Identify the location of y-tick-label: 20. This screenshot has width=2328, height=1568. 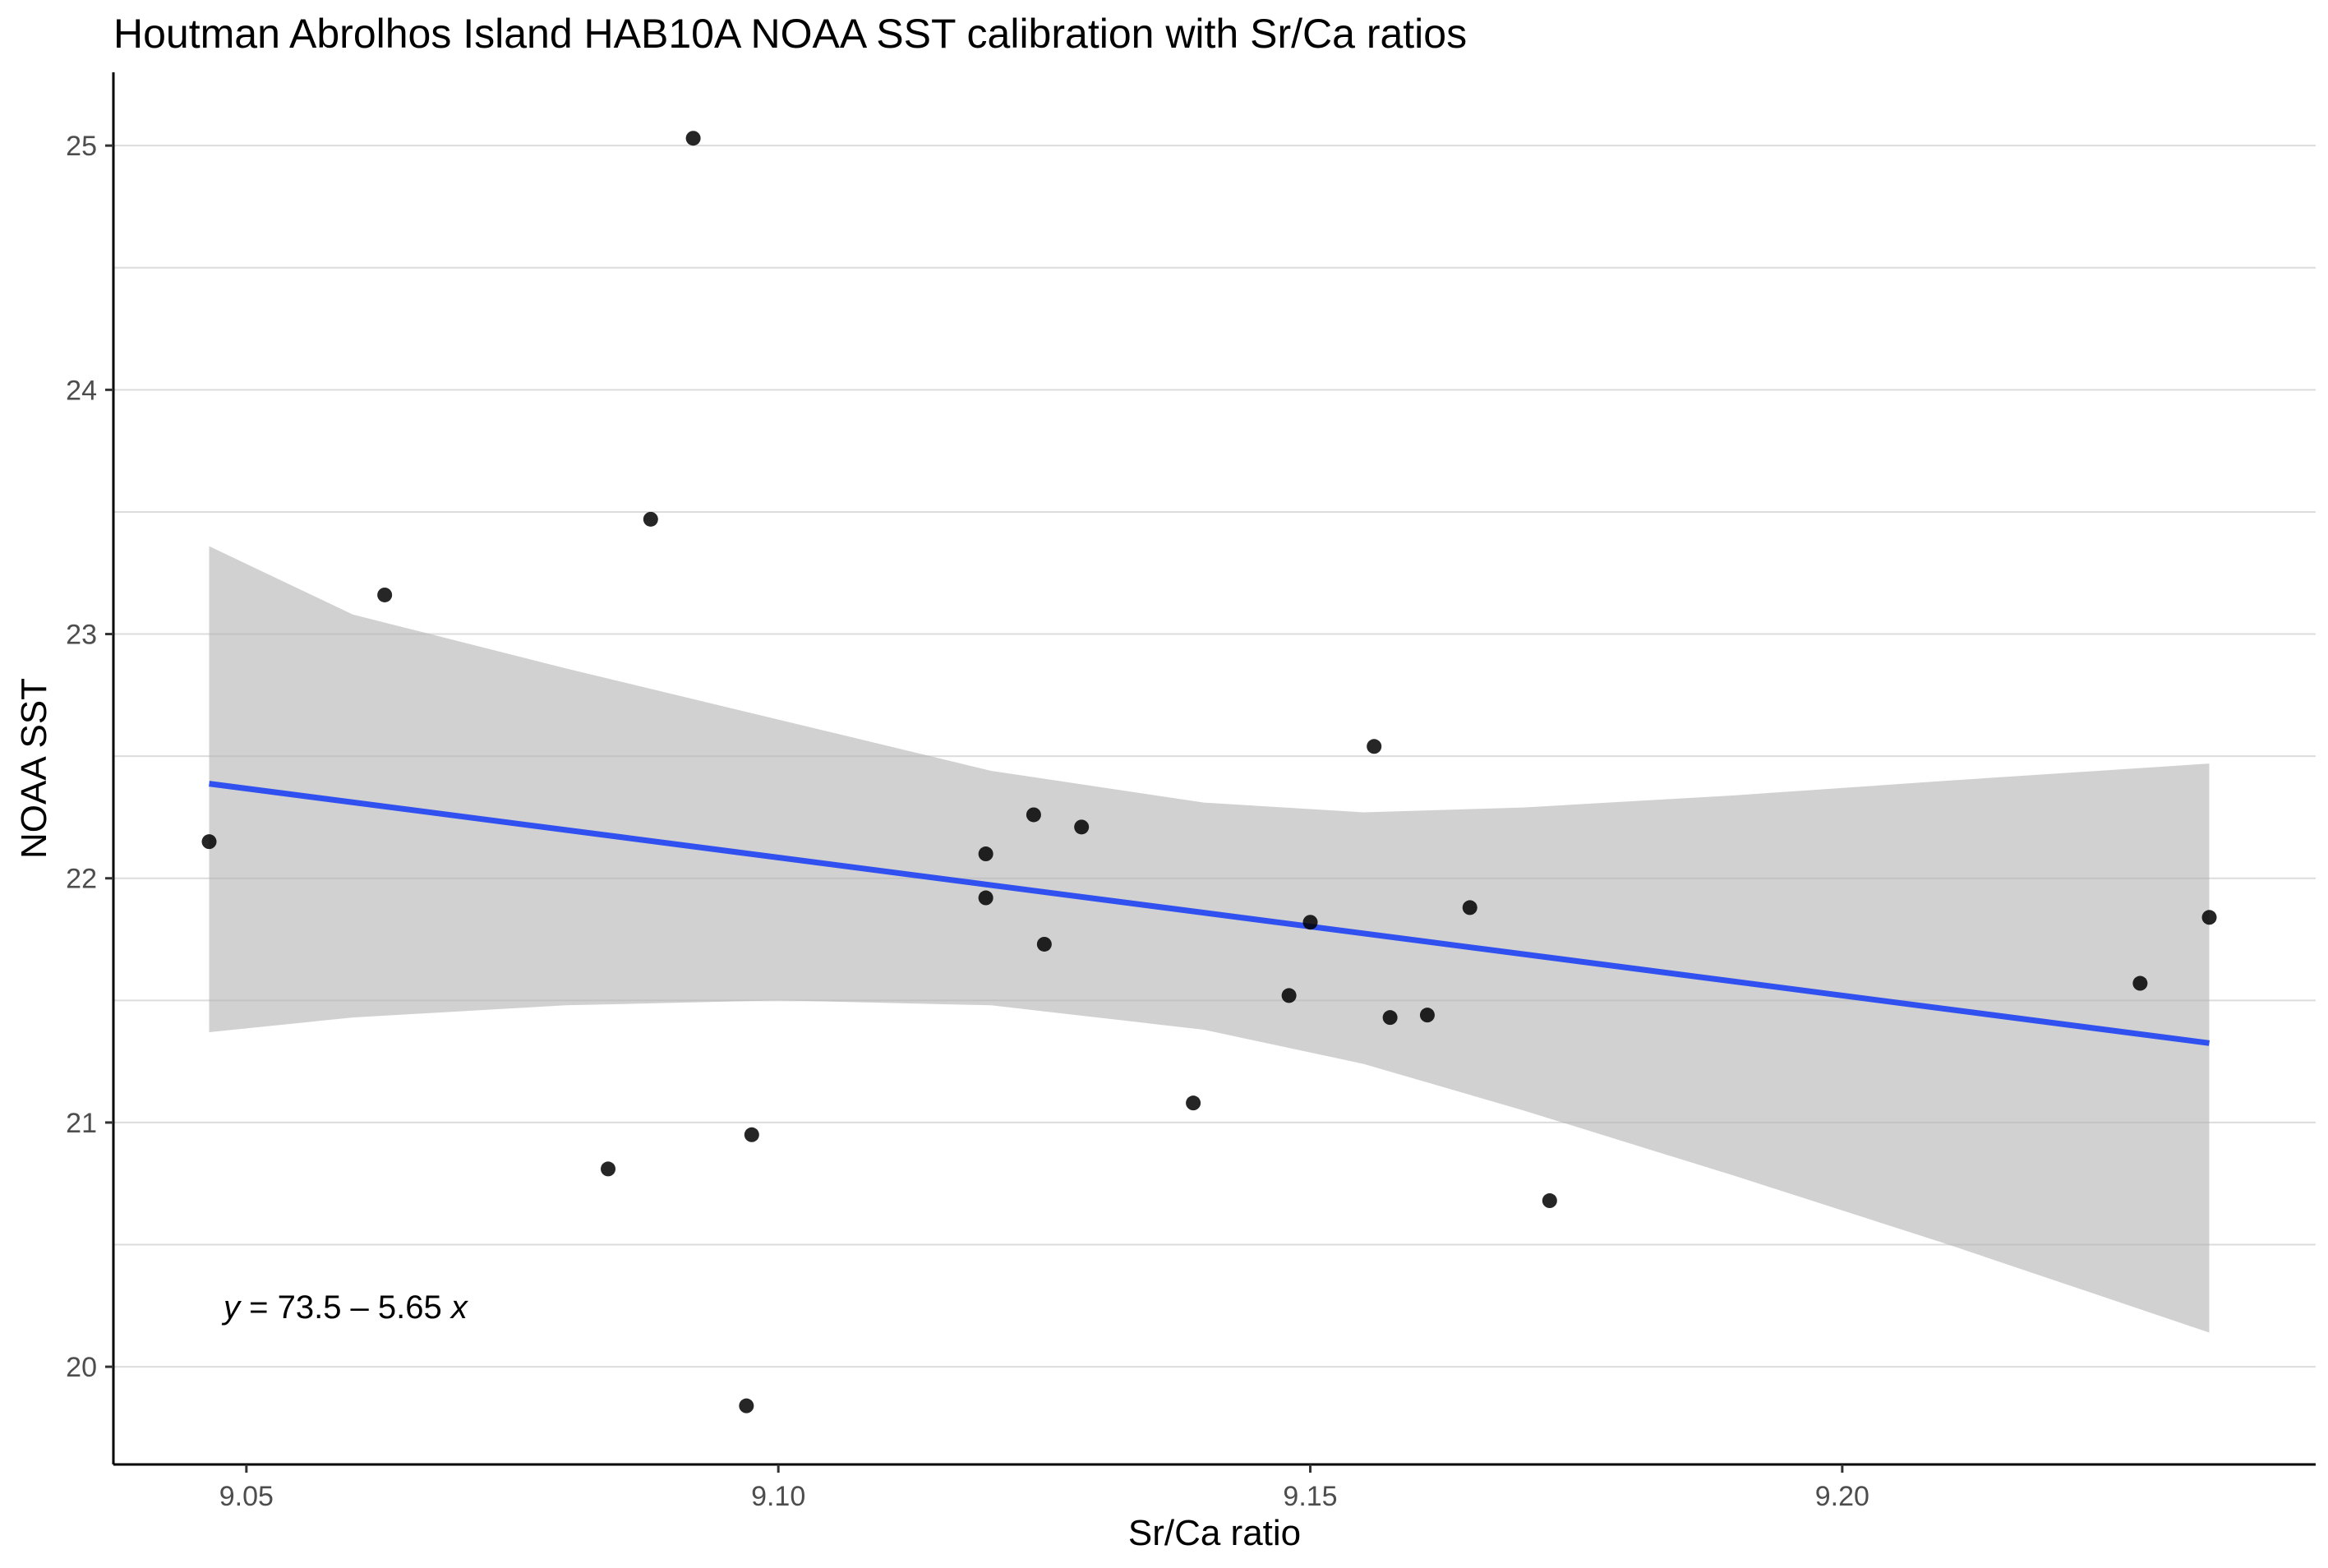
(81, 1367).